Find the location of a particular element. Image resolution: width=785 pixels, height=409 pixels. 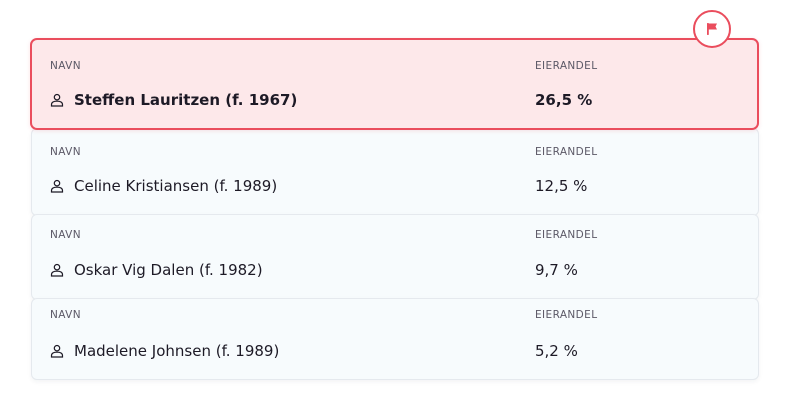

owner-name-row: Celine Kristiansen (f. 1989) is located at coordinates (163, 186).